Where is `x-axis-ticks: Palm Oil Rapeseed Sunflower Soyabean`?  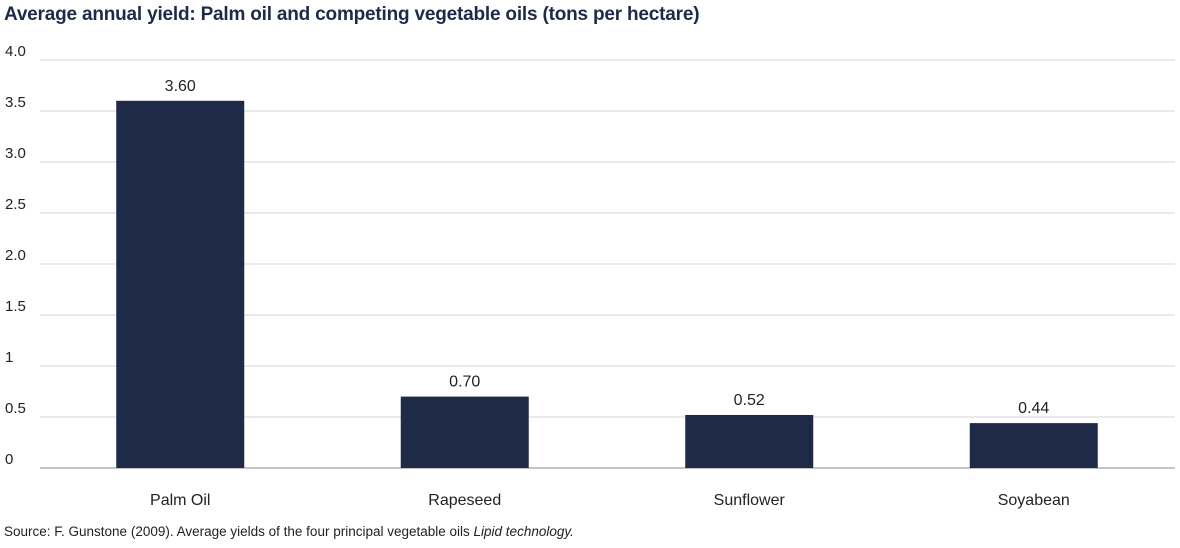
x-axis-ticks: Palm Oil Rapeseed Sunflower Soyabean is located at coordinates (610, 500).